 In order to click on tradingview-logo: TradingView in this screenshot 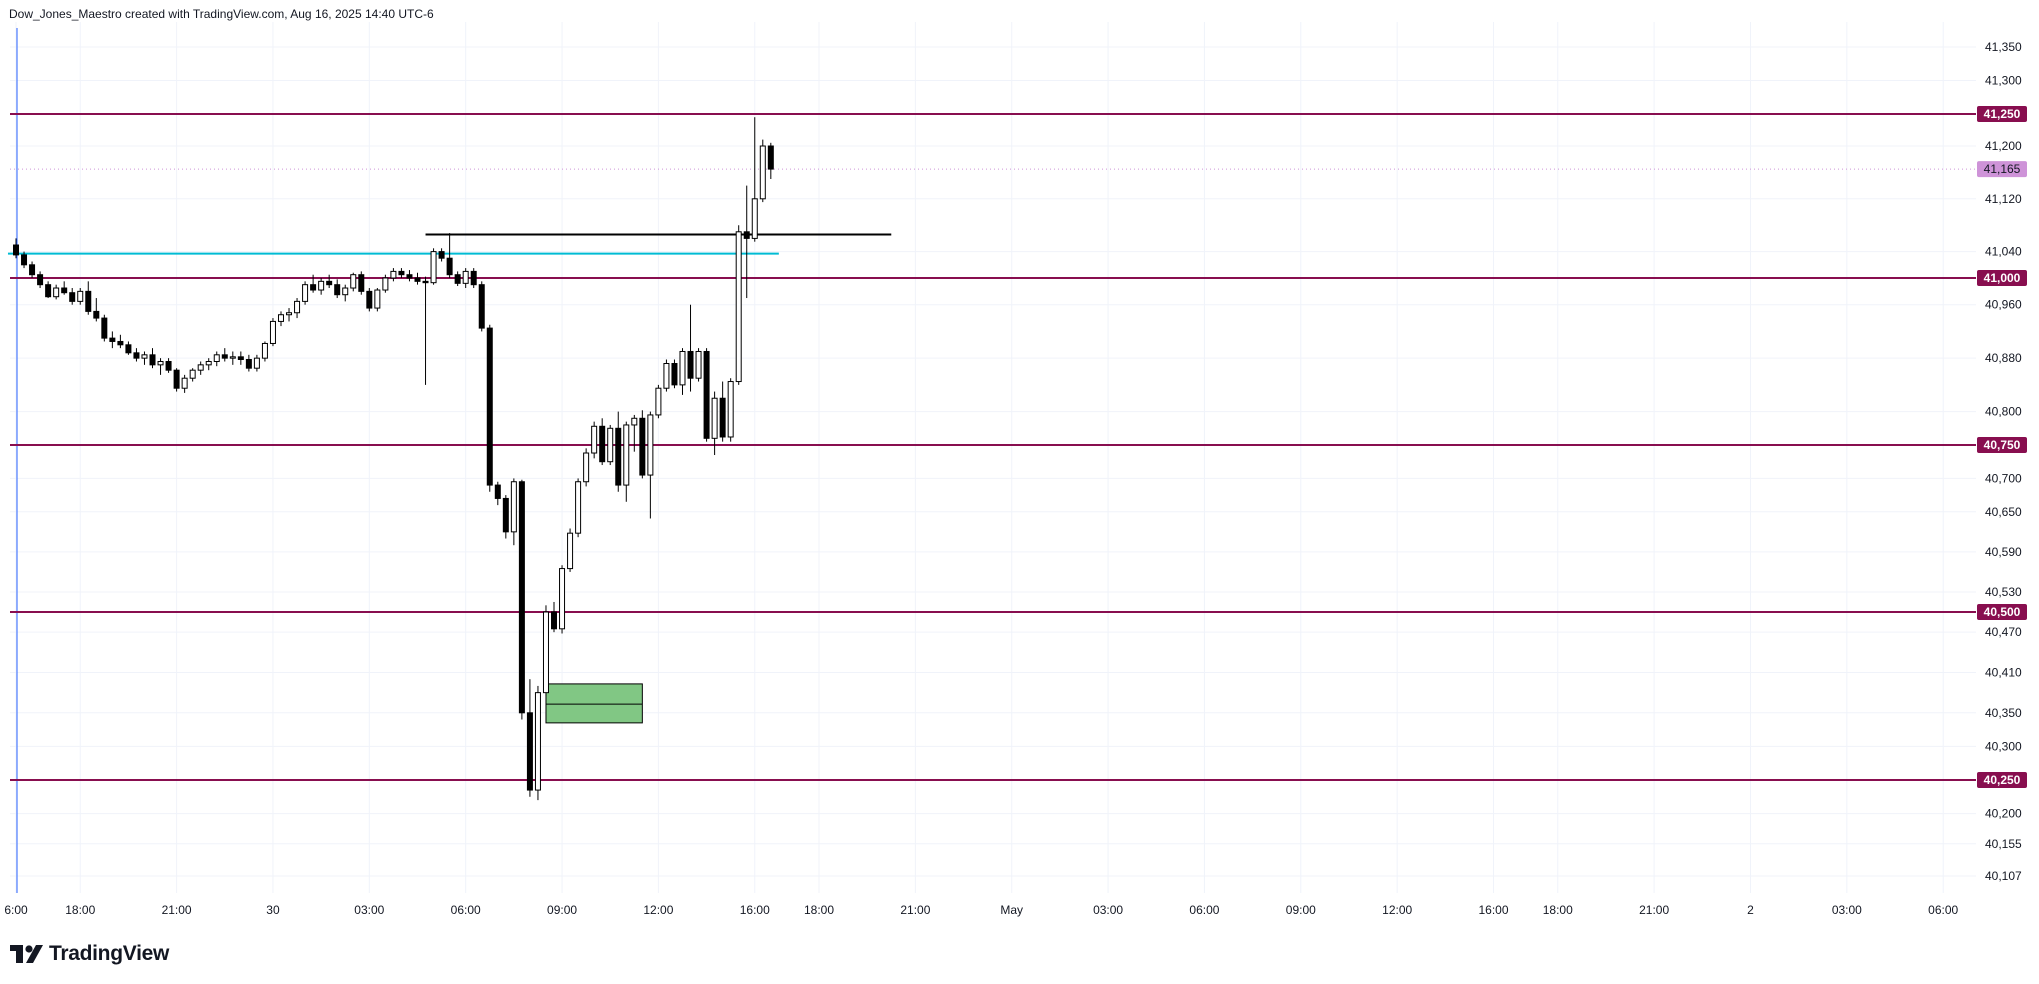, I will do `click(89, 954)`.